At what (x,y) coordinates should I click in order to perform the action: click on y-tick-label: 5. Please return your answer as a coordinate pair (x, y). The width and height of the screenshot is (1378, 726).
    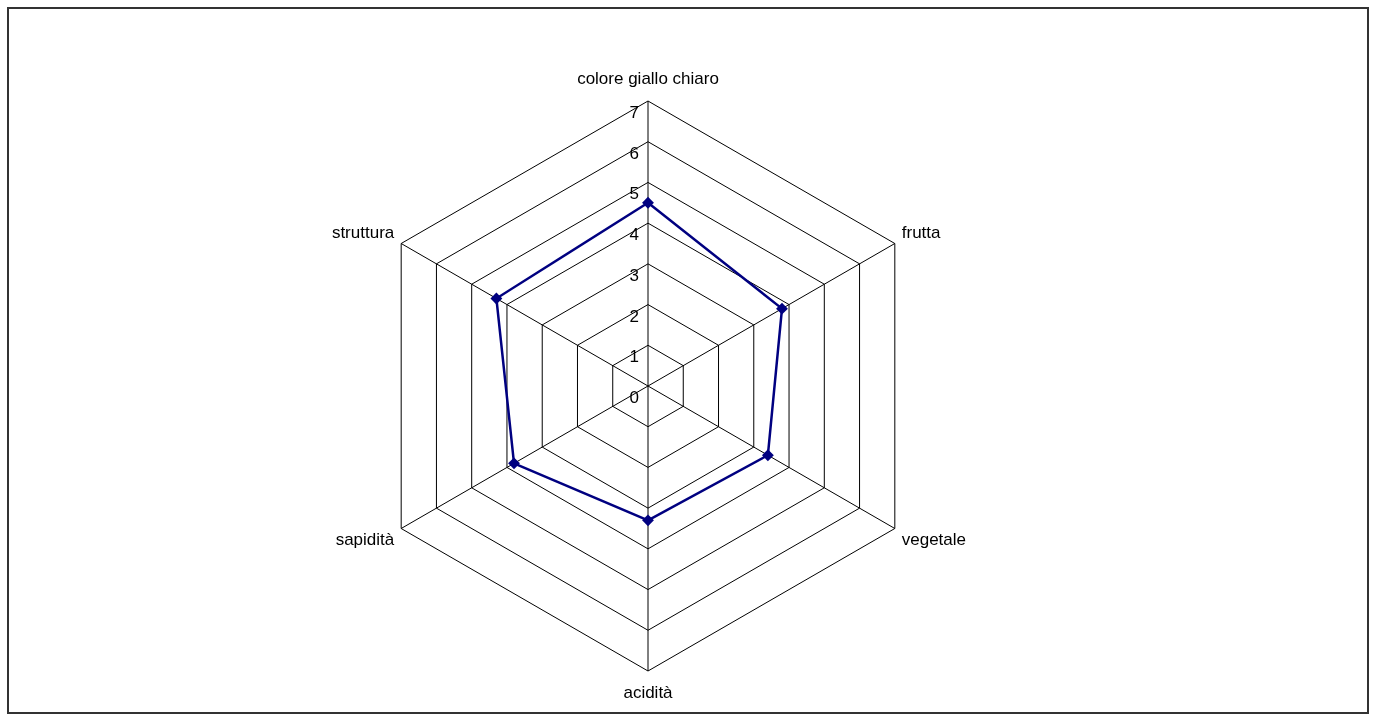
    Looking at the image, I should click on (634, 194).